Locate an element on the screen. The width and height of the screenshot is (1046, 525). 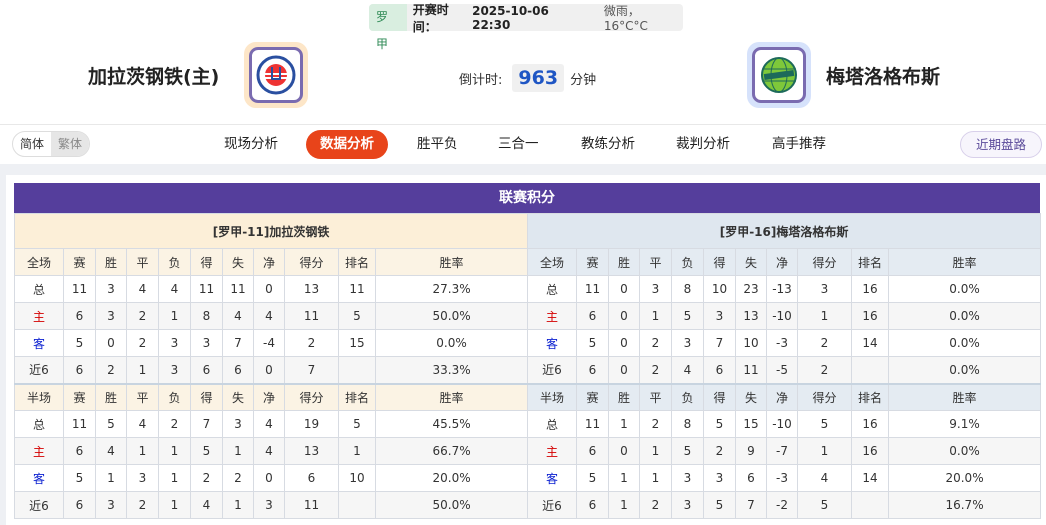
tab-live-analysis: 现场分析 is located at coordinates (251, 144).